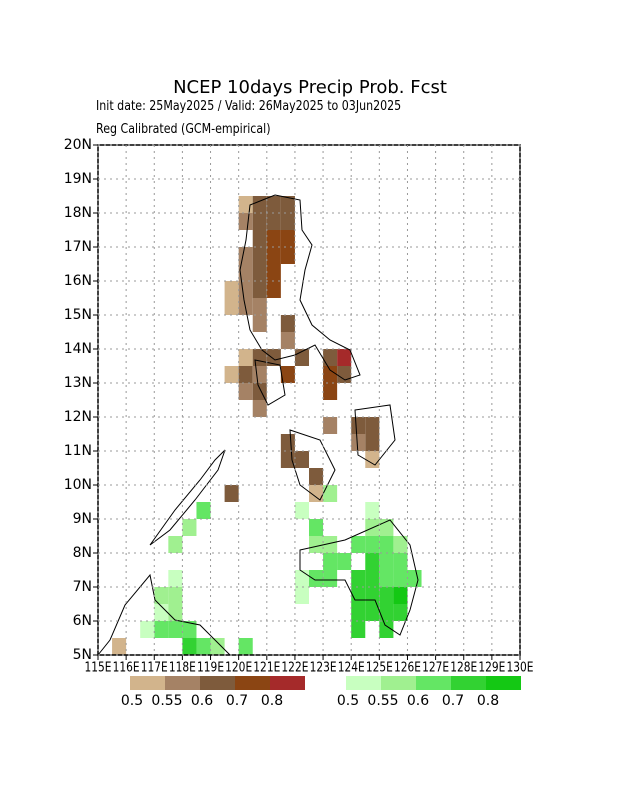 This screenshot has width=618, height=800. Describe the element at coordinates (82, 587) in the screenshot. I see `y-tick-label: 7N` at that location.